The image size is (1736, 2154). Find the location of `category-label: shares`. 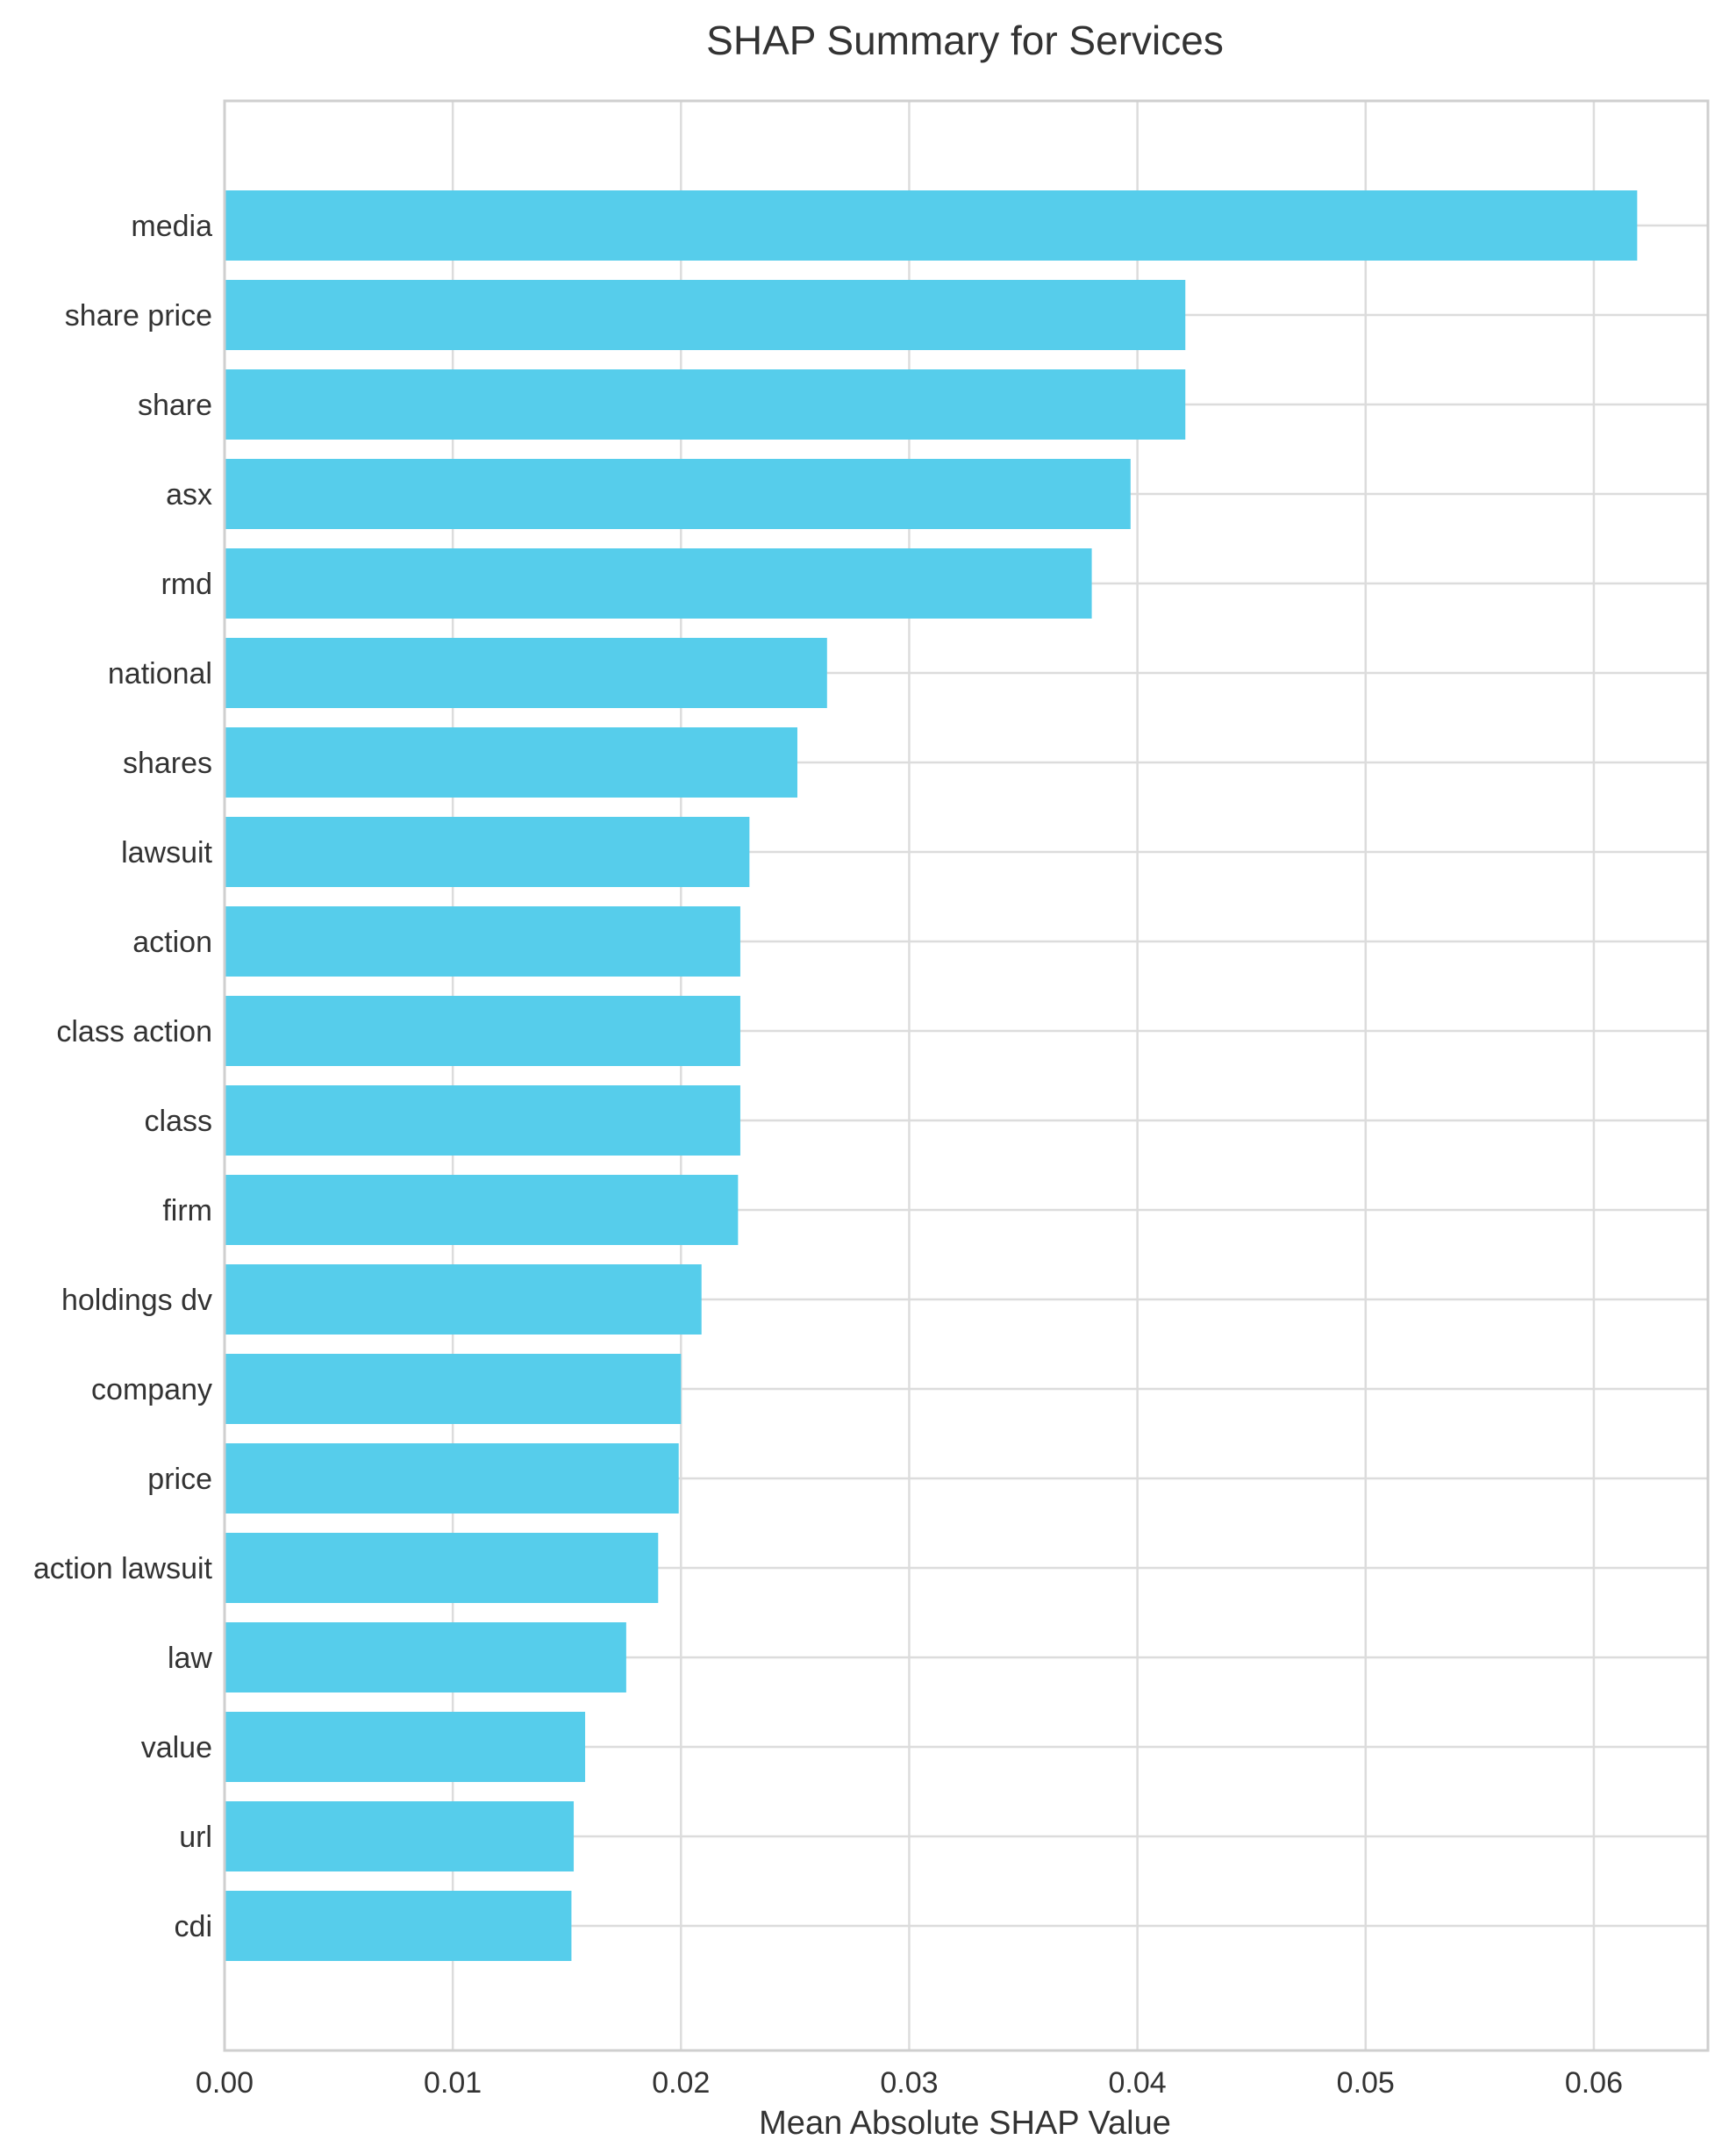

category-label: shares is located at coordinates (167, 763).